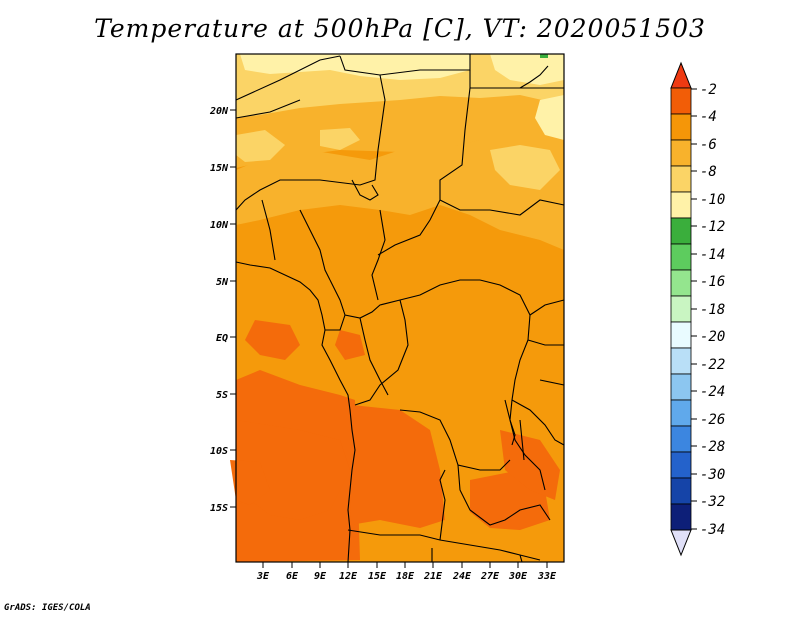  What do you see at coordinates (712, 255) in the screenshot?
I see `colorbar-label: -14` at bounding box center [712, 255].